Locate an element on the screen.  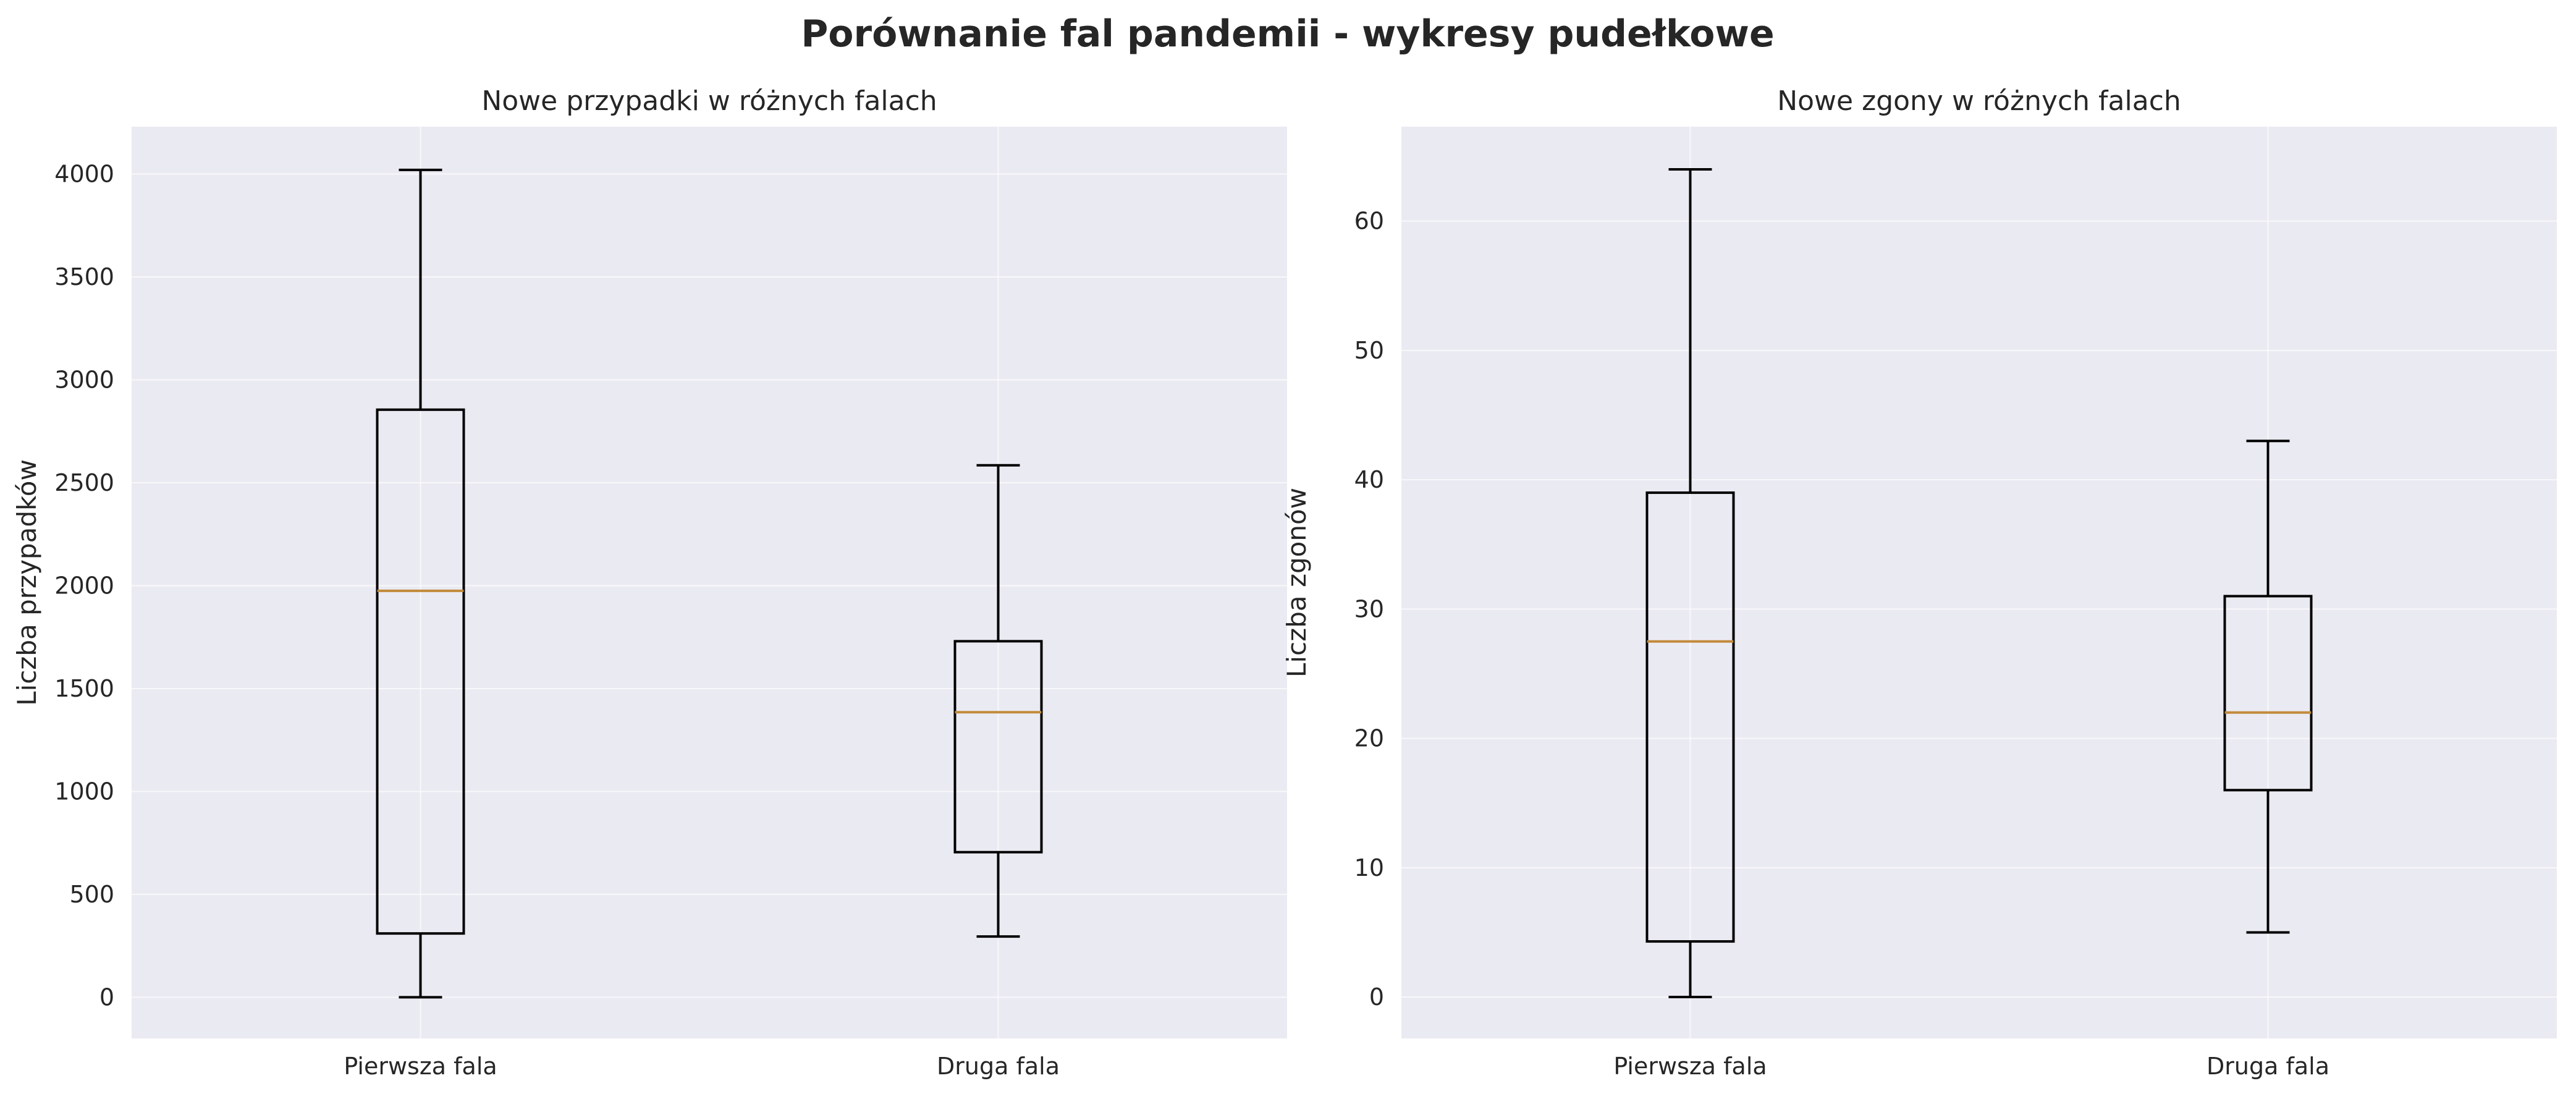
deaths-xtick-label: Pierwsza fala is located at coordinates (1690, 1066).